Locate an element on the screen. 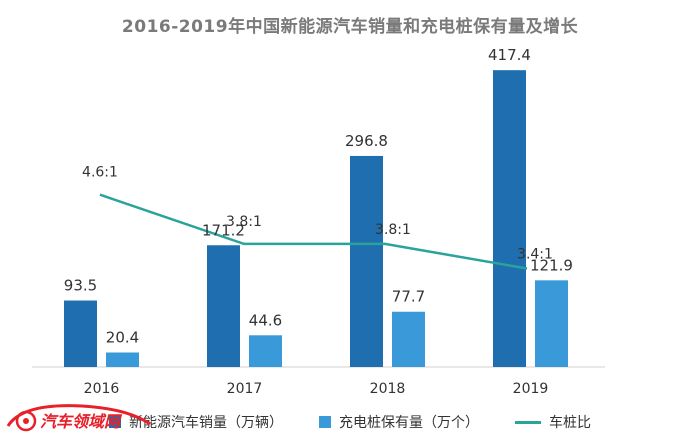 This screenshot has height=437, width=700. x-tick-label-2018: 2018 is located at coordinates (388, 389).